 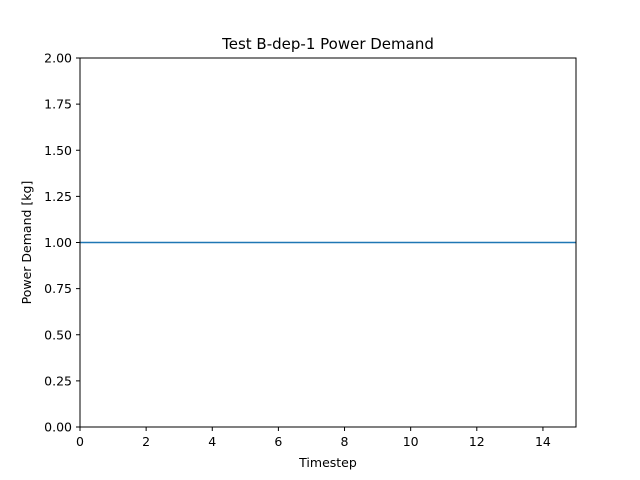 What do you see at coordinates (411, 441) in the screenshot?
I see `x-tick-label: 10` at bounding box center [411, 441].